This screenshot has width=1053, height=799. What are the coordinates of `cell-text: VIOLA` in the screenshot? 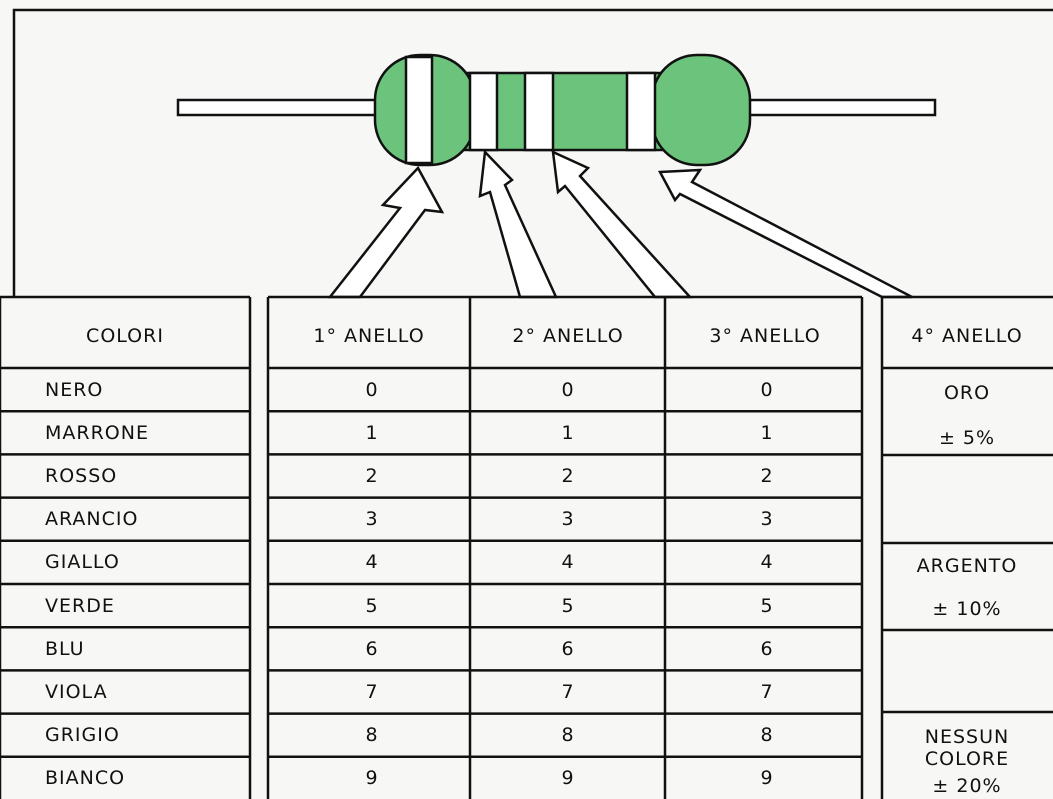 It's located at (76, 692).